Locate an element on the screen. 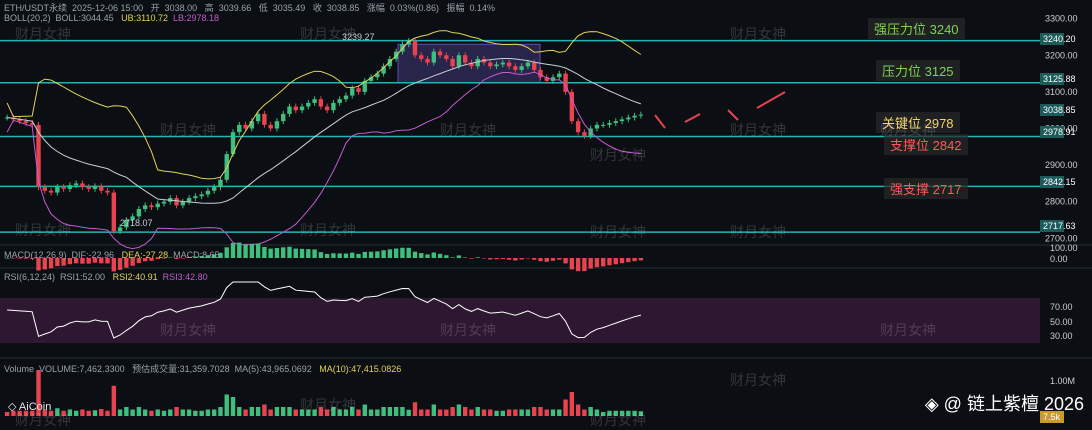 This screenshot has width=1092, height=430. price-tag: 2978.91 is located at coordinates (1058, 132).